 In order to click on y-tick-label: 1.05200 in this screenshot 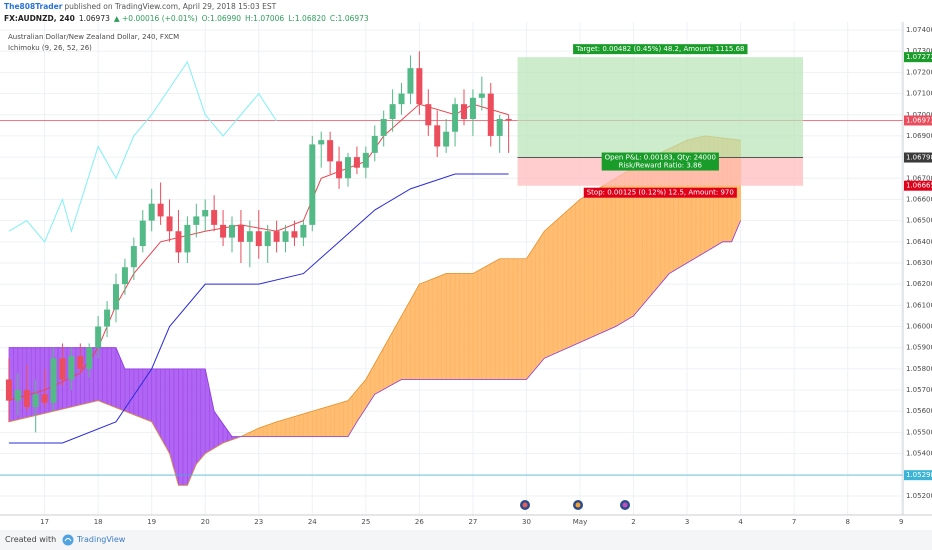, I will do `click(919, 496)`.